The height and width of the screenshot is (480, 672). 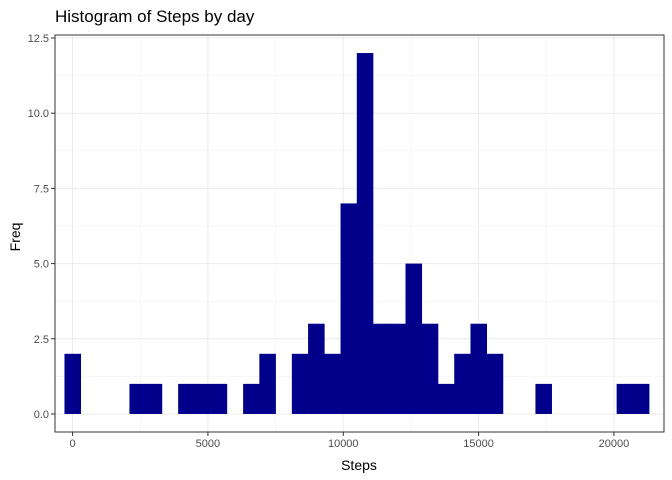 What do you see at coordinates (41, 265) in the screenshot?
I see `y-tick-label: 5.0` at bounding box center [41, 265].